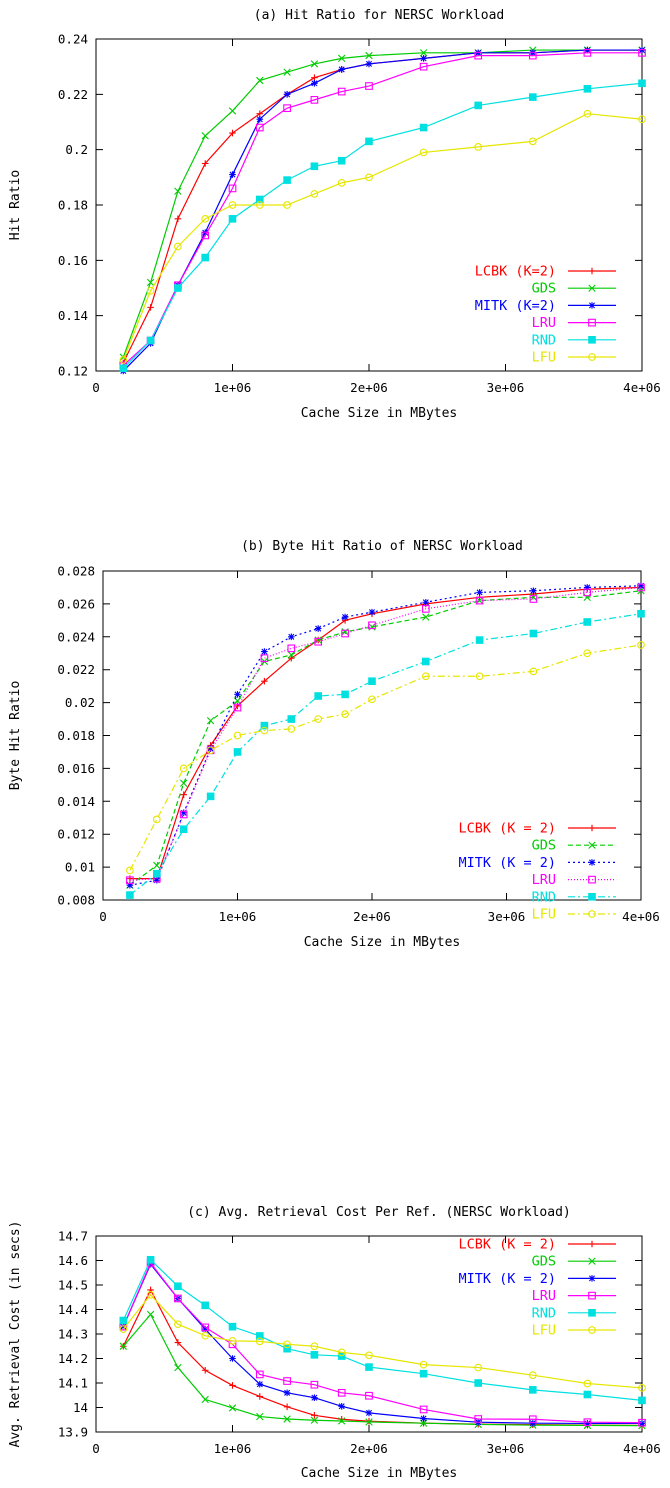  Describe the element at coordinates (103, 916) in the screenshot. I see `x-tick-label: 0` at that location.